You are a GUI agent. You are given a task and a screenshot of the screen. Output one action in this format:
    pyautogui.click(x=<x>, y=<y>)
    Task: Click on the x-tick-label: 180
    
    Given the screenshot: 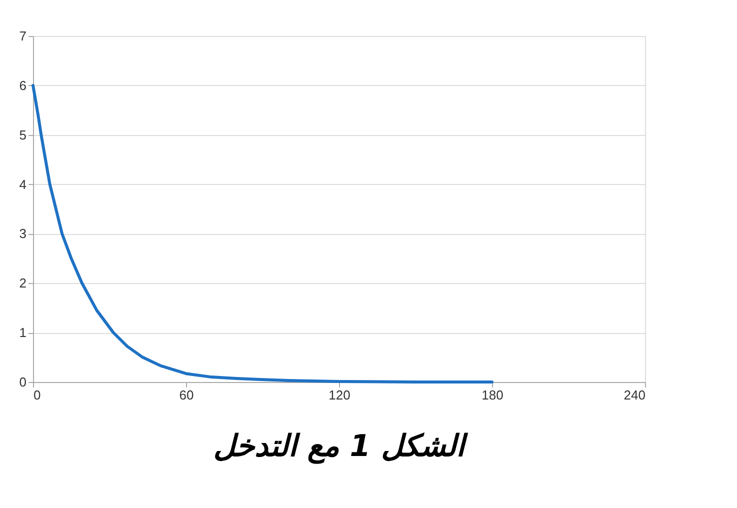 What is the action you would take?
    pyautogui.click(x=493, y=395)
    